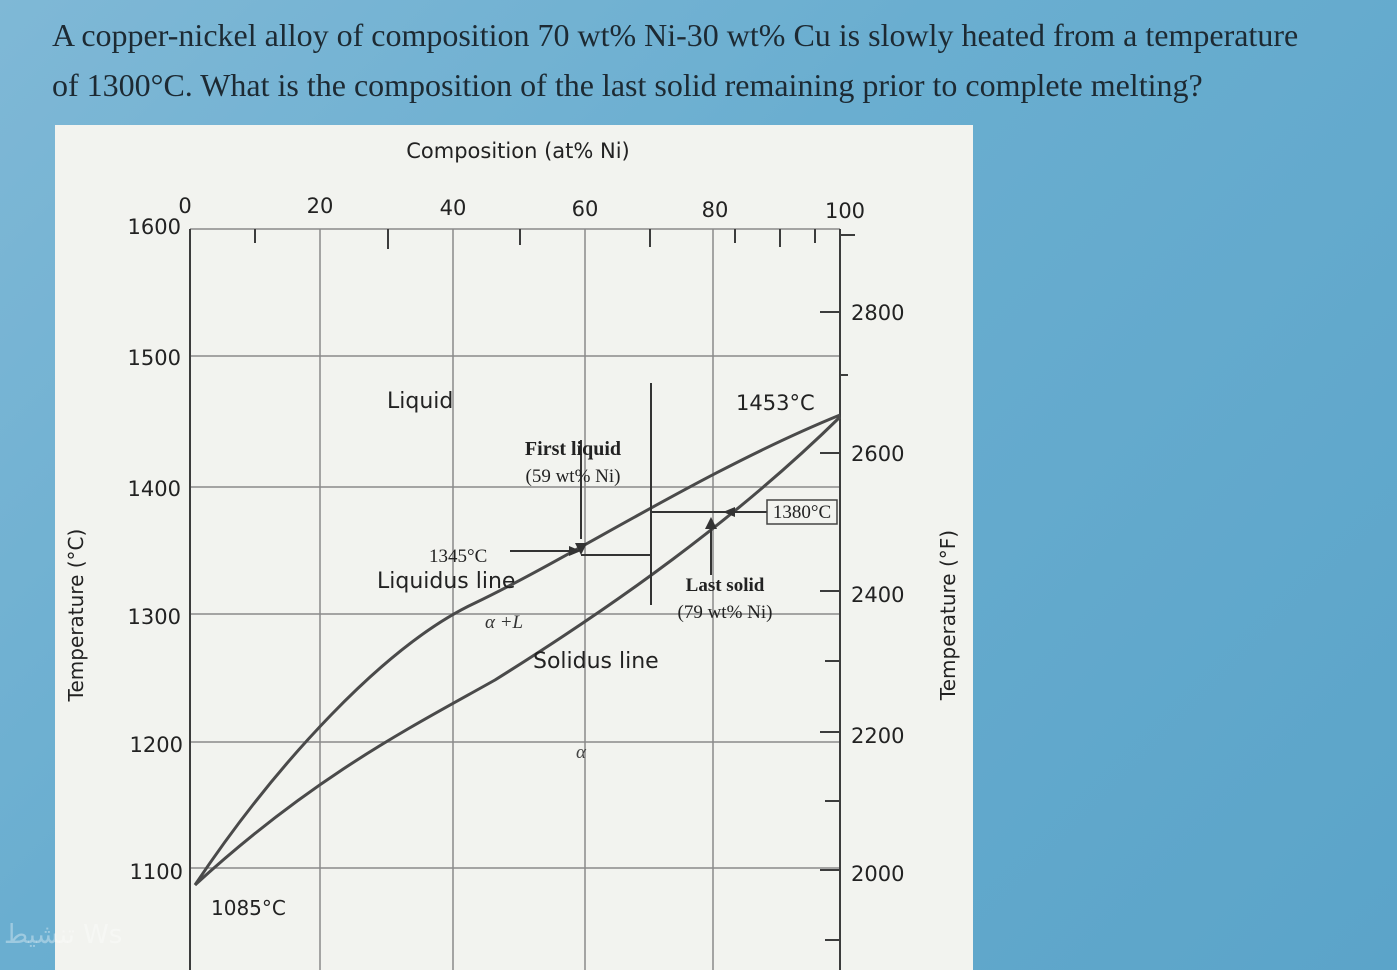 The image size is (1397, 970). I want to click on construction-lines, so click(638, 494).